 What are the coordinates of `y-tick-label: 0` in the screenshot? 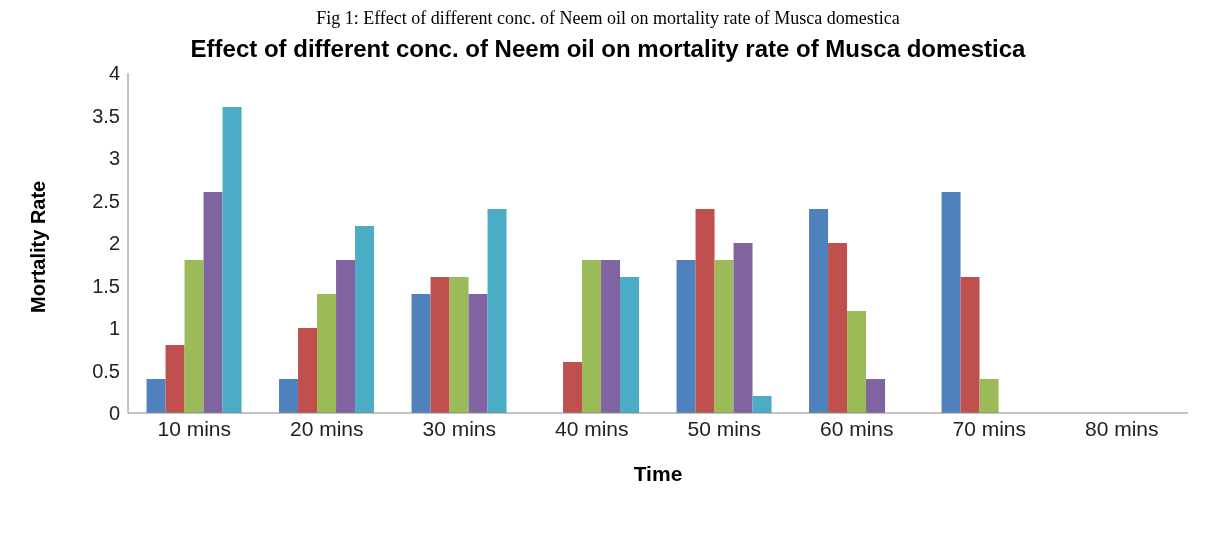 It's located at (114, 413).